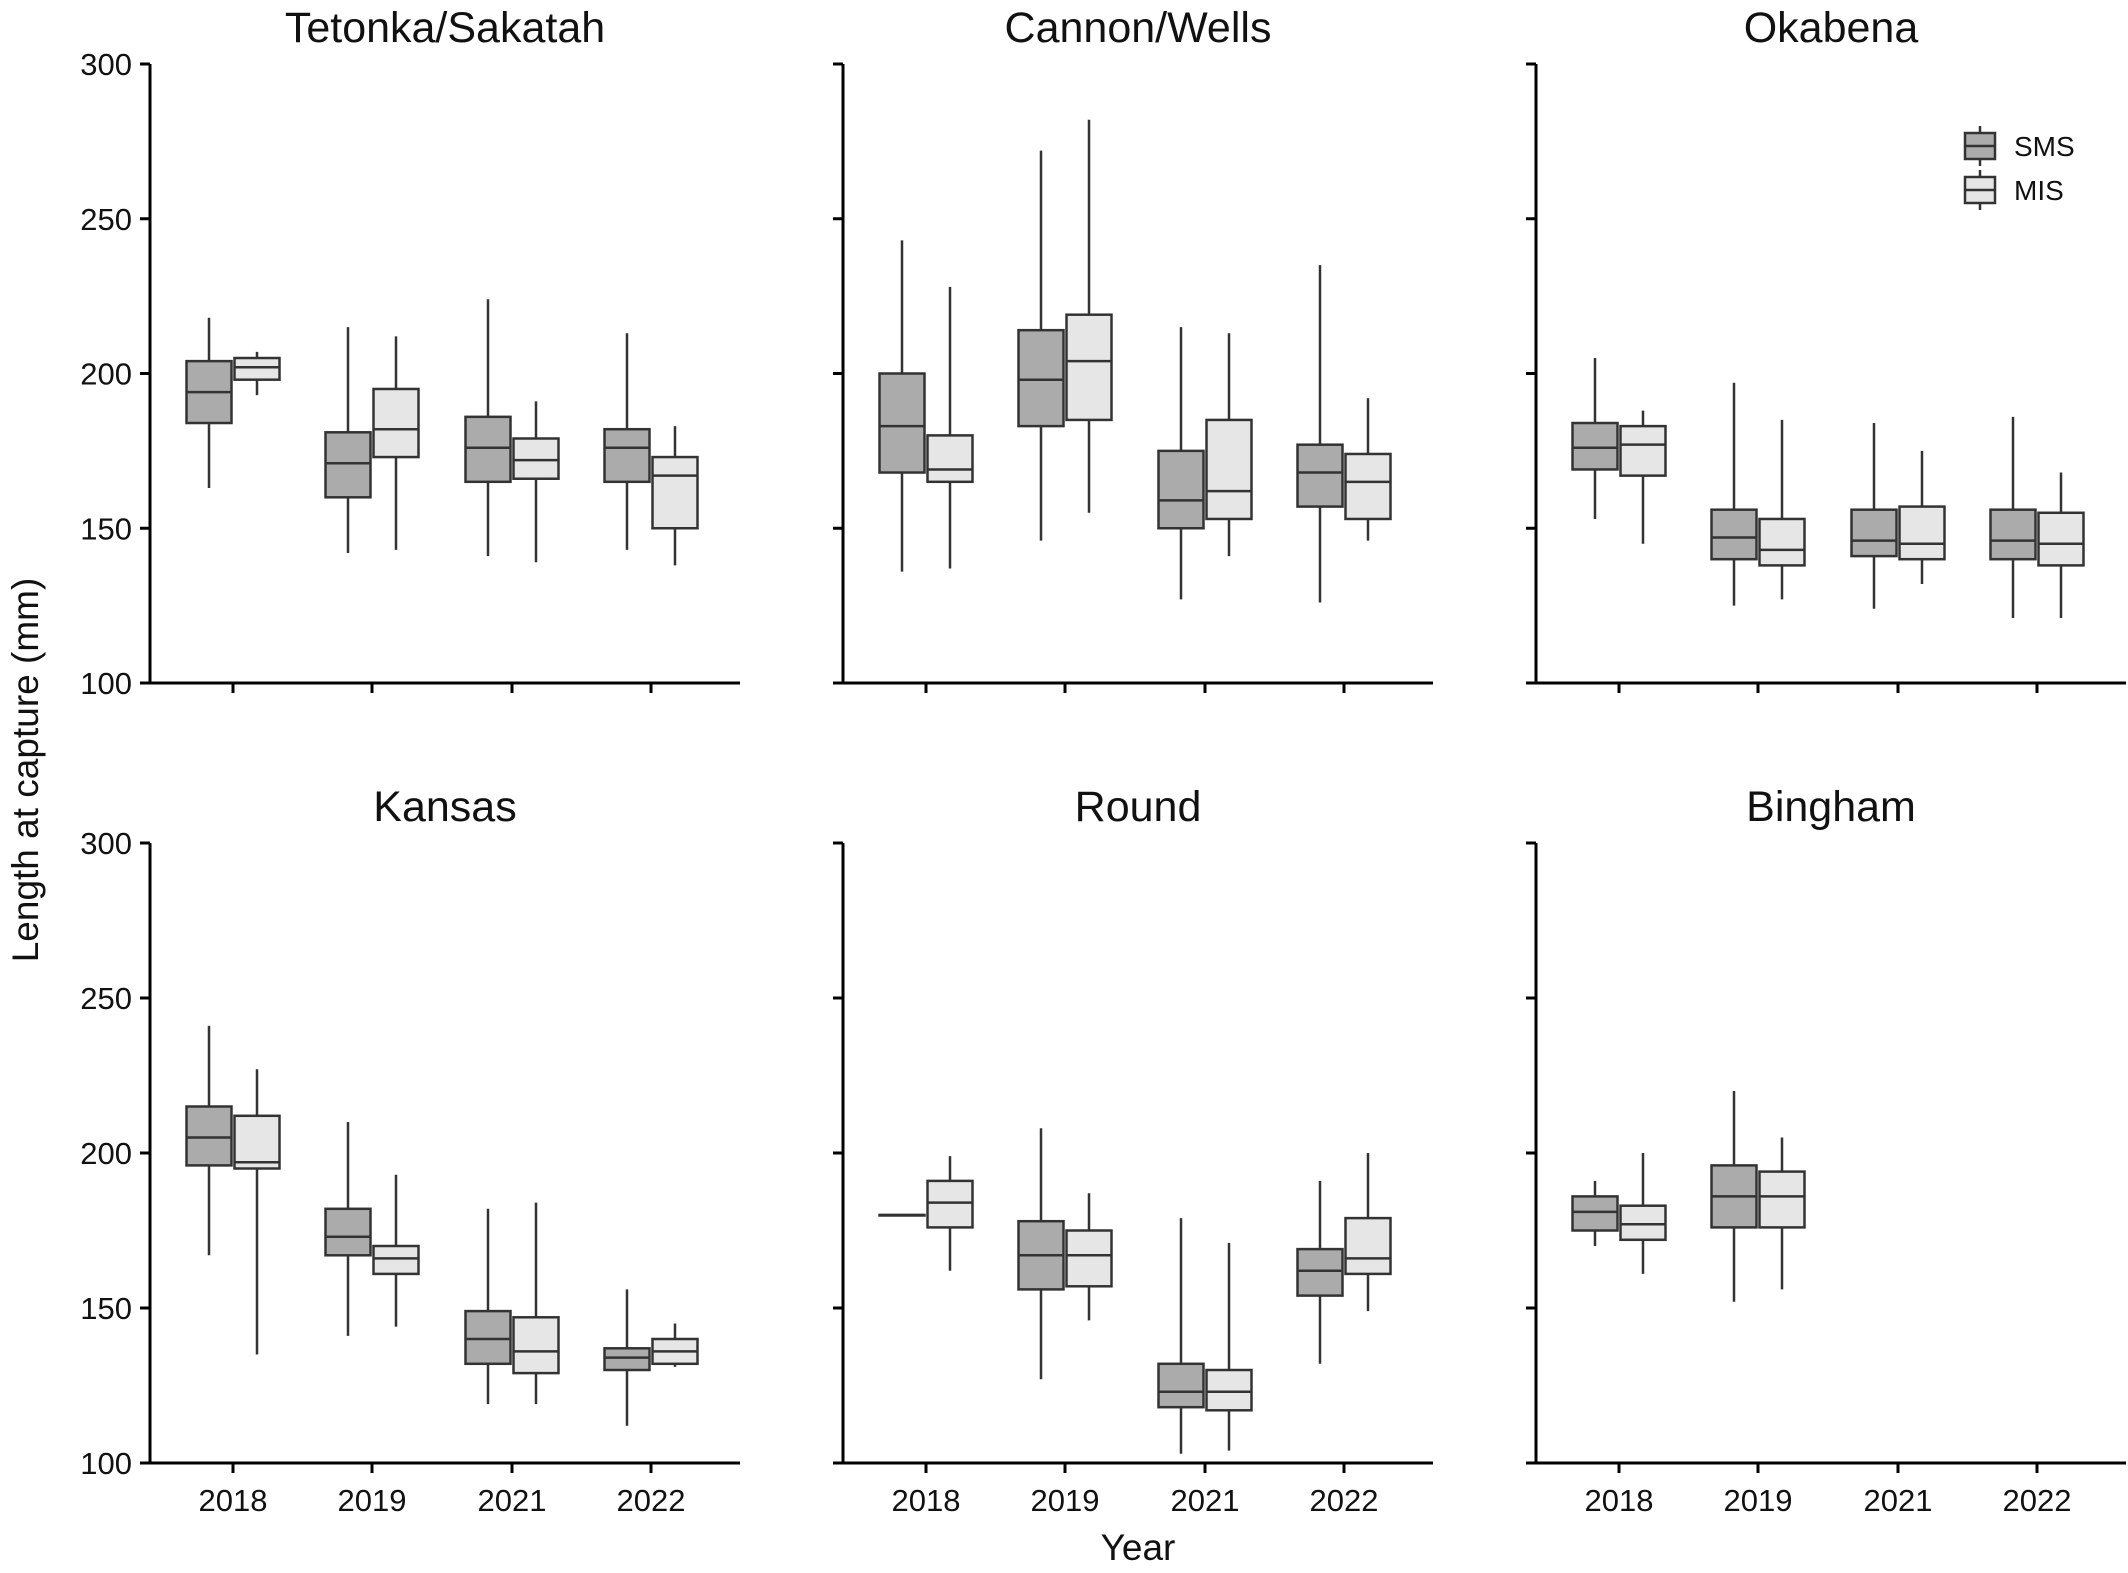 This screenshot has height=1573, width=2128. I want to click on panel-bingham: Bingham 2018 2019 2021 2022, so click(1826, 1150).